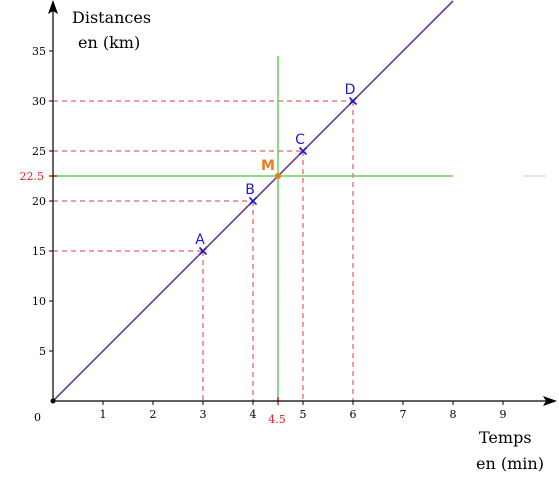  Describe the element at coordinates (550, 401) in the screenshot. I see `x-axis-arrow-icon` at that location.